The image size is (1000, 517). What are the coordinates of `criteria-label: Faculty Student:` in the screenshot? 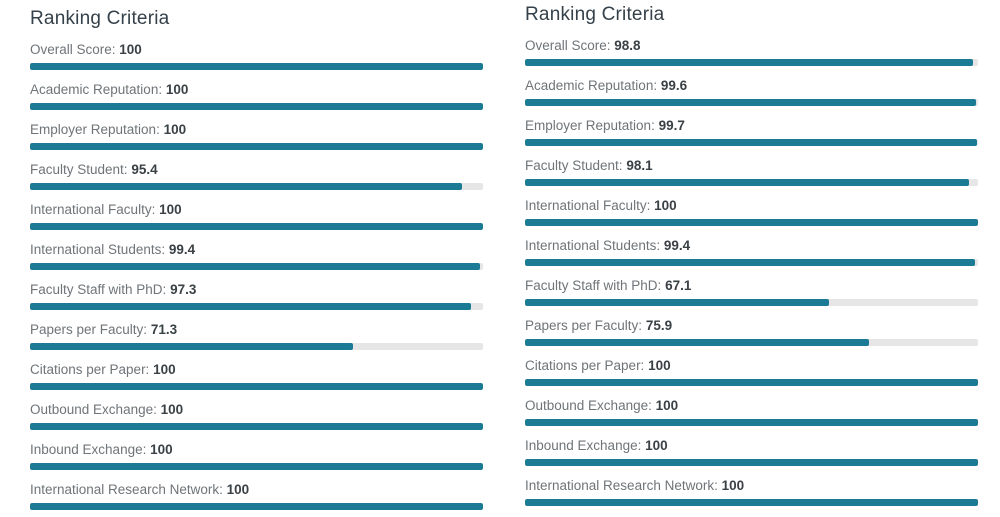 It's located at (81, 169).